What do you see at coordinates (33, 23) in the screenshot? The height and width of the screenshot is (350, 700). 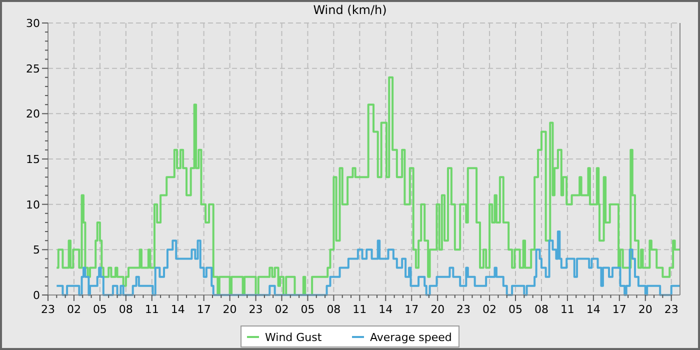 I see `y-tick-label: 30` at bounding box center [33, 23].